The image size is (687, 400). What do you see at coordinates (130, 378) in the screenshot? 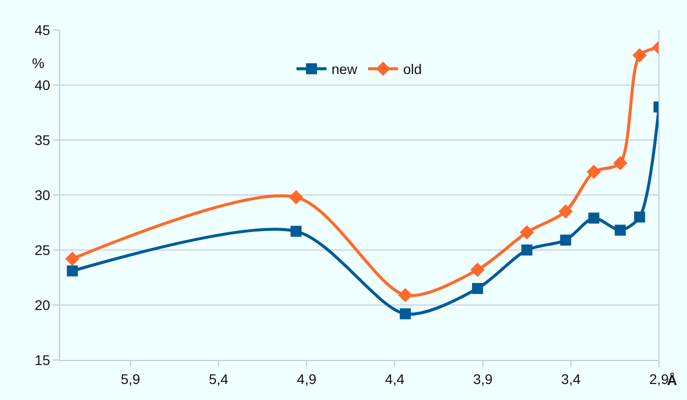
I see `x-tick-label: 5,9` at bounding box center [130, 378].